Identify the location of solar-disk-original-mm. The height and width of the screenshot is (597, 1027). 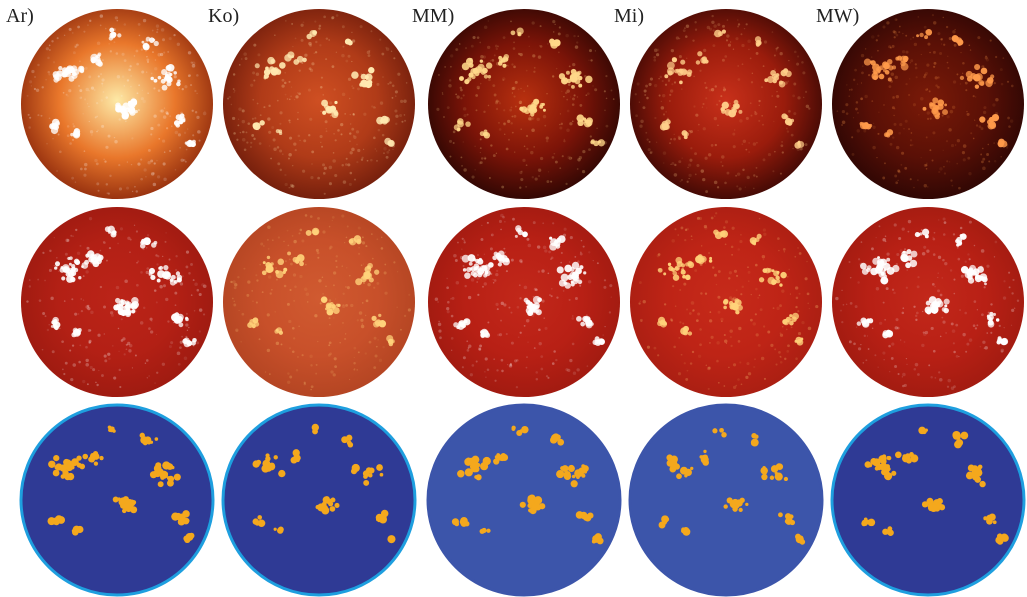
(524, 104).